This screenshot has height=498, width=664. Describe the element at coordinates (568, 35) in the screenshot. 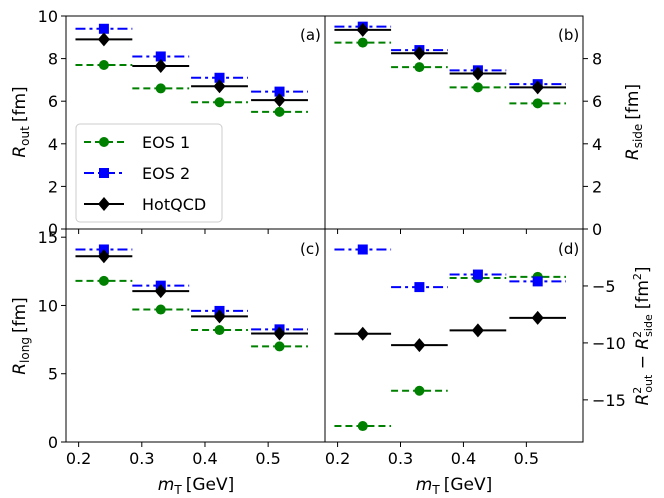

I see `panel-label-b: (b)` at that location.